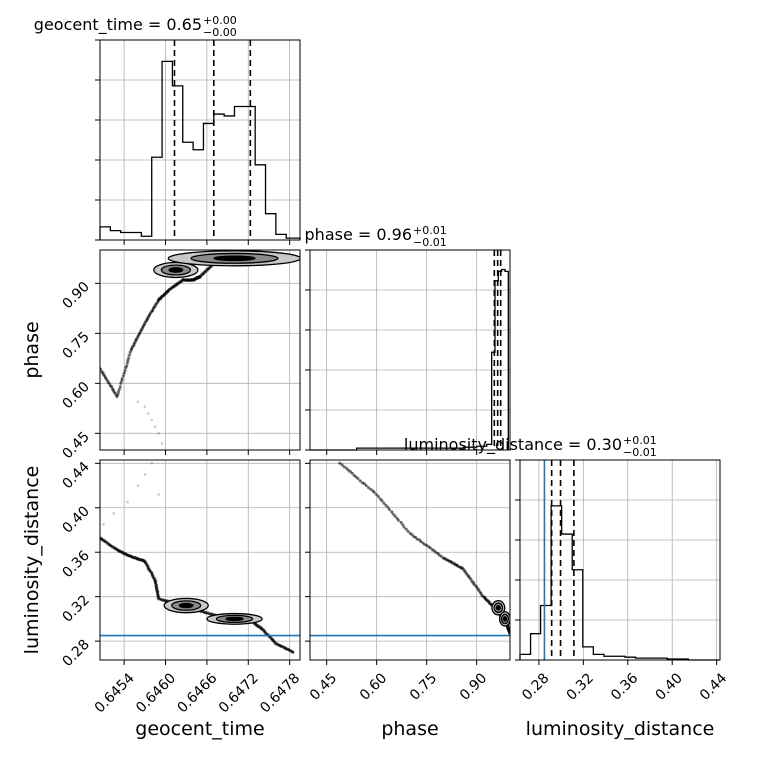 This screenshot has height=760, width=760. I want to click on histogram-panel-phase, so click(410, 350).